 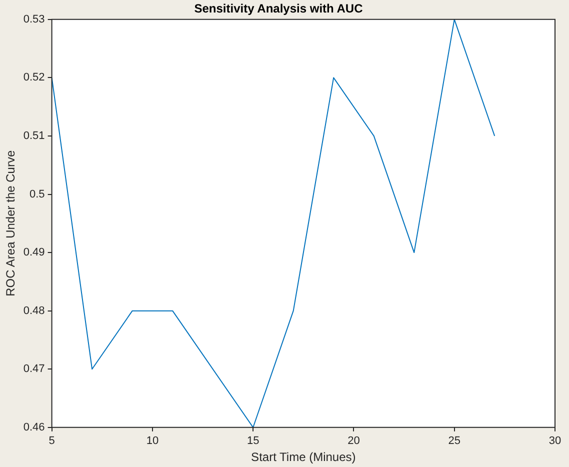 I want to click on x-tick-label: 30, so click(x=555, y=441).